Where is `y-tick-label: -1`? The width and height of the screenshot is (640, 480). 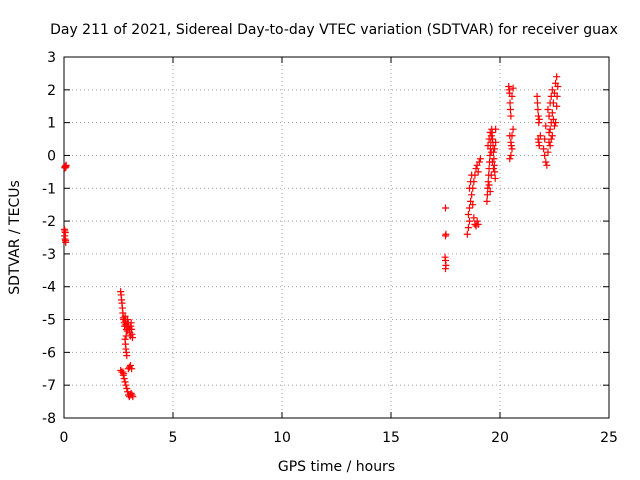 y-tick-label: -1 is located at coordinates (49, 189).